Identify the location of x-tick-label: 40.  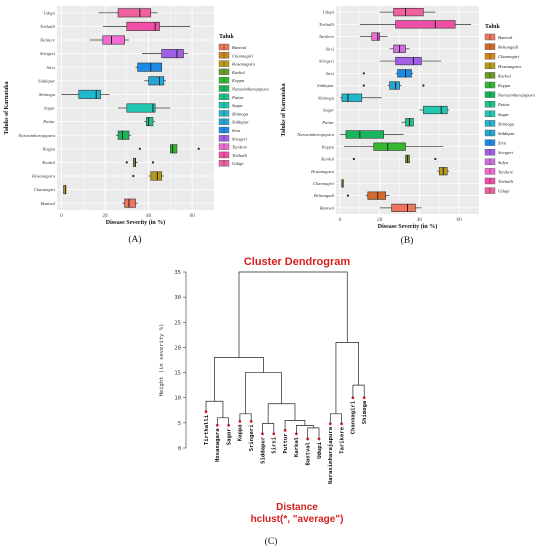
(149, 216).